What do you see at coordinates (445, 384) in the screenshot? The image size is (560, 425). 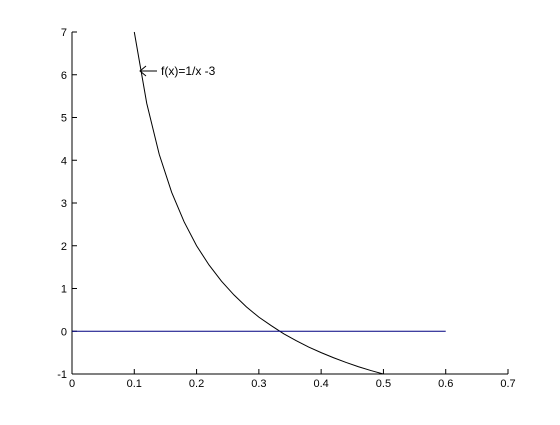 I see `x-tick-label: 0.6` at bounding box center [445, 384].